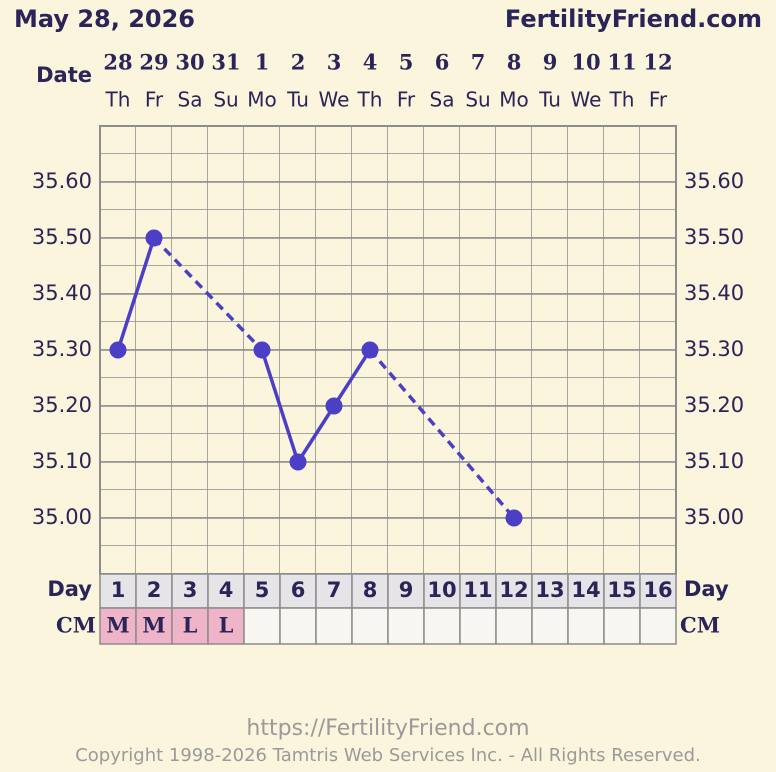 Image resolution: width=776 pixels, height=772 pixels. I want to click on cm-value: M, so click(153, 625).